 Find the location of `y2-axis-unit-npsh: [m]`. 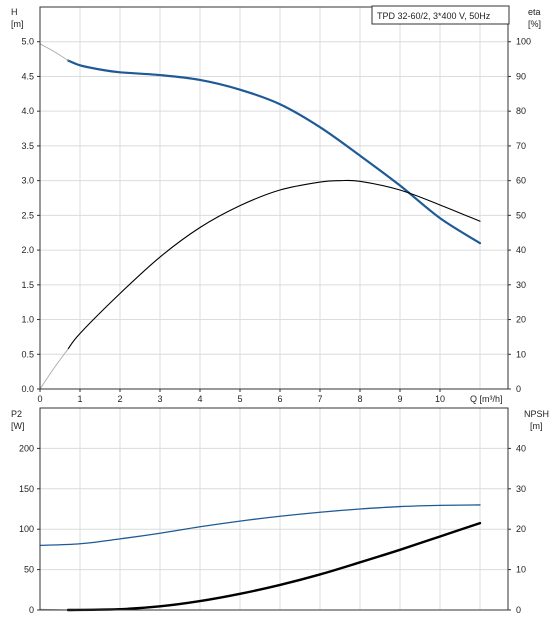

y2-axis-unit-npsh: [m] is located at coordinates (536, 426).